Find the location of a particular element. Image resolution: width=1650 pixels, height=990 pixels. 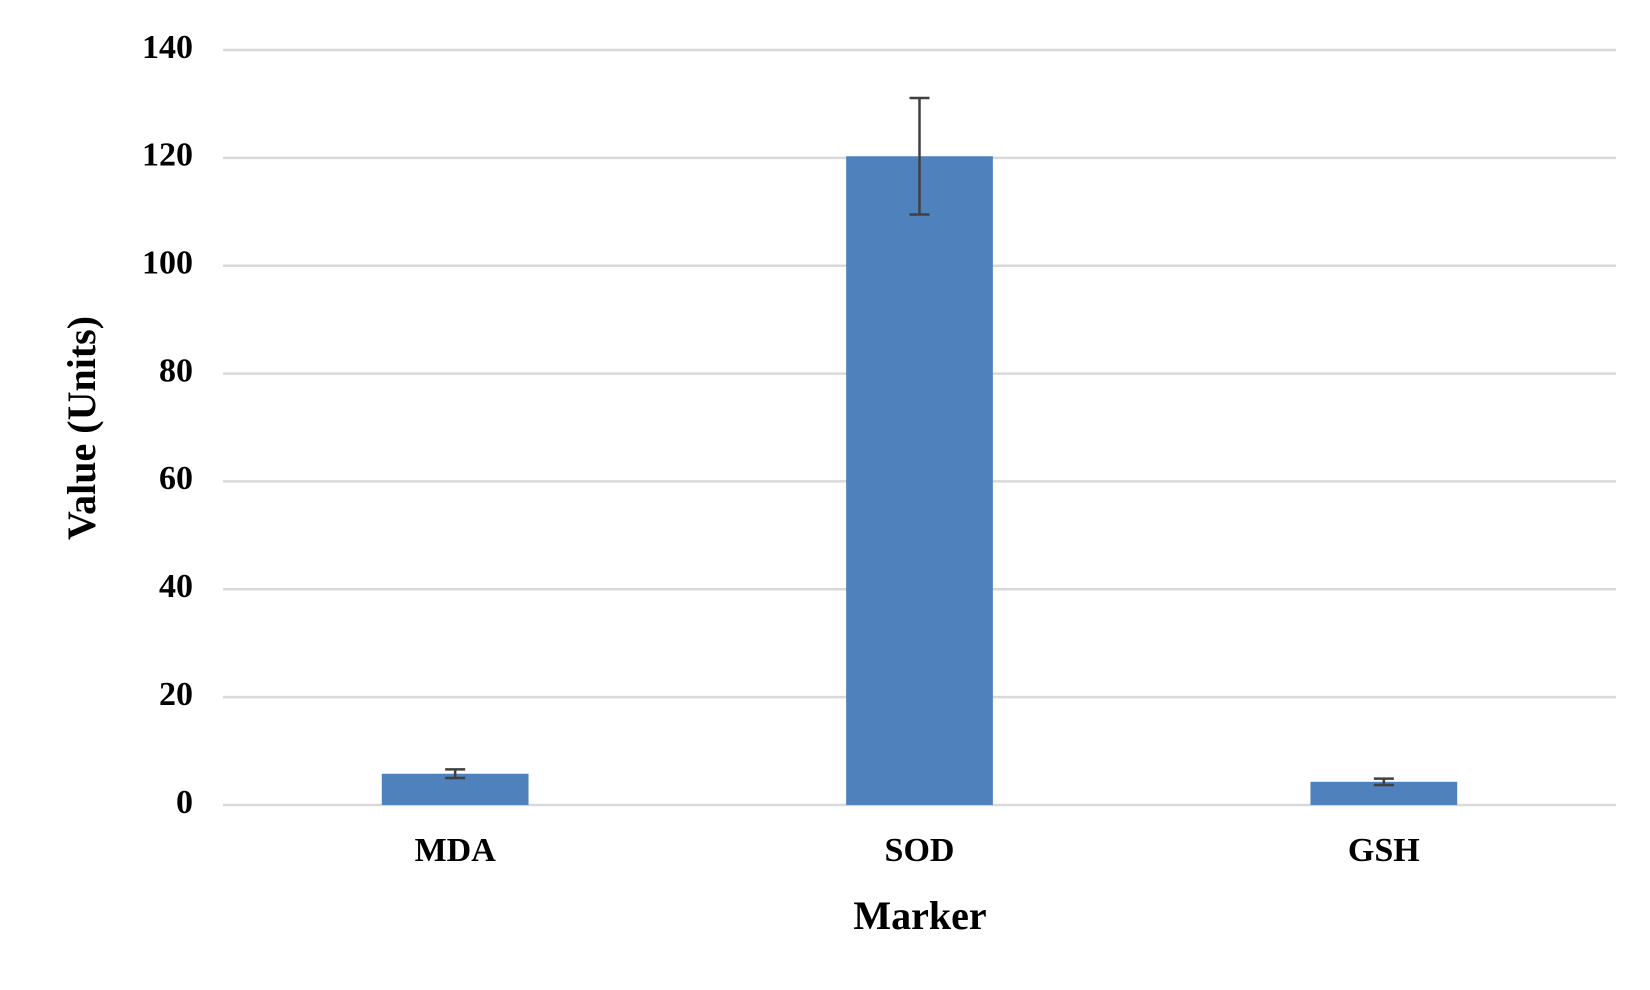

y-tick-label: 80 is located at coordinates (176, 370).